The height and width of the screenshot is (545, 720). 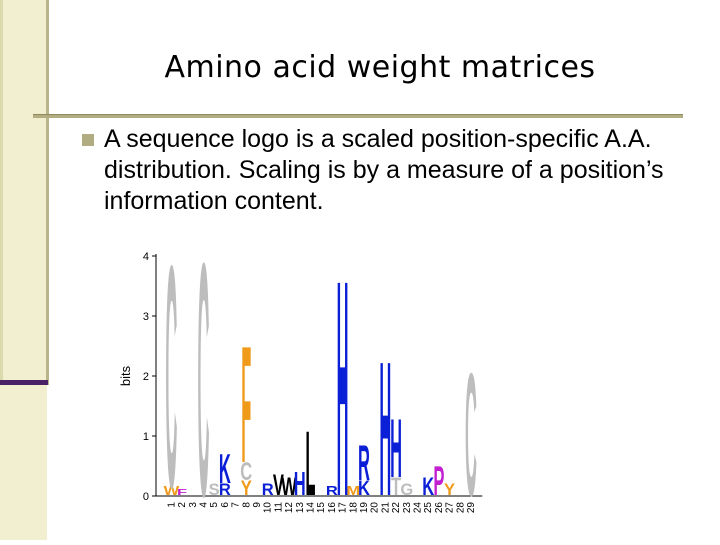 I want to click on position-label: 14, so click(x=310, y=508).